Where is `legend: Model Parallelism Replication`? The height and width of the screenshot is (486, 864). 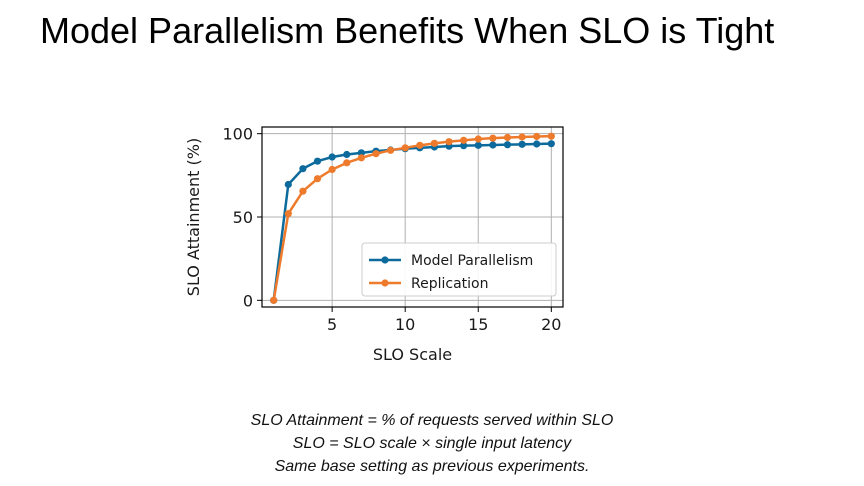
legend: Model Parallelism Replication is located at coordinates (459, 269).